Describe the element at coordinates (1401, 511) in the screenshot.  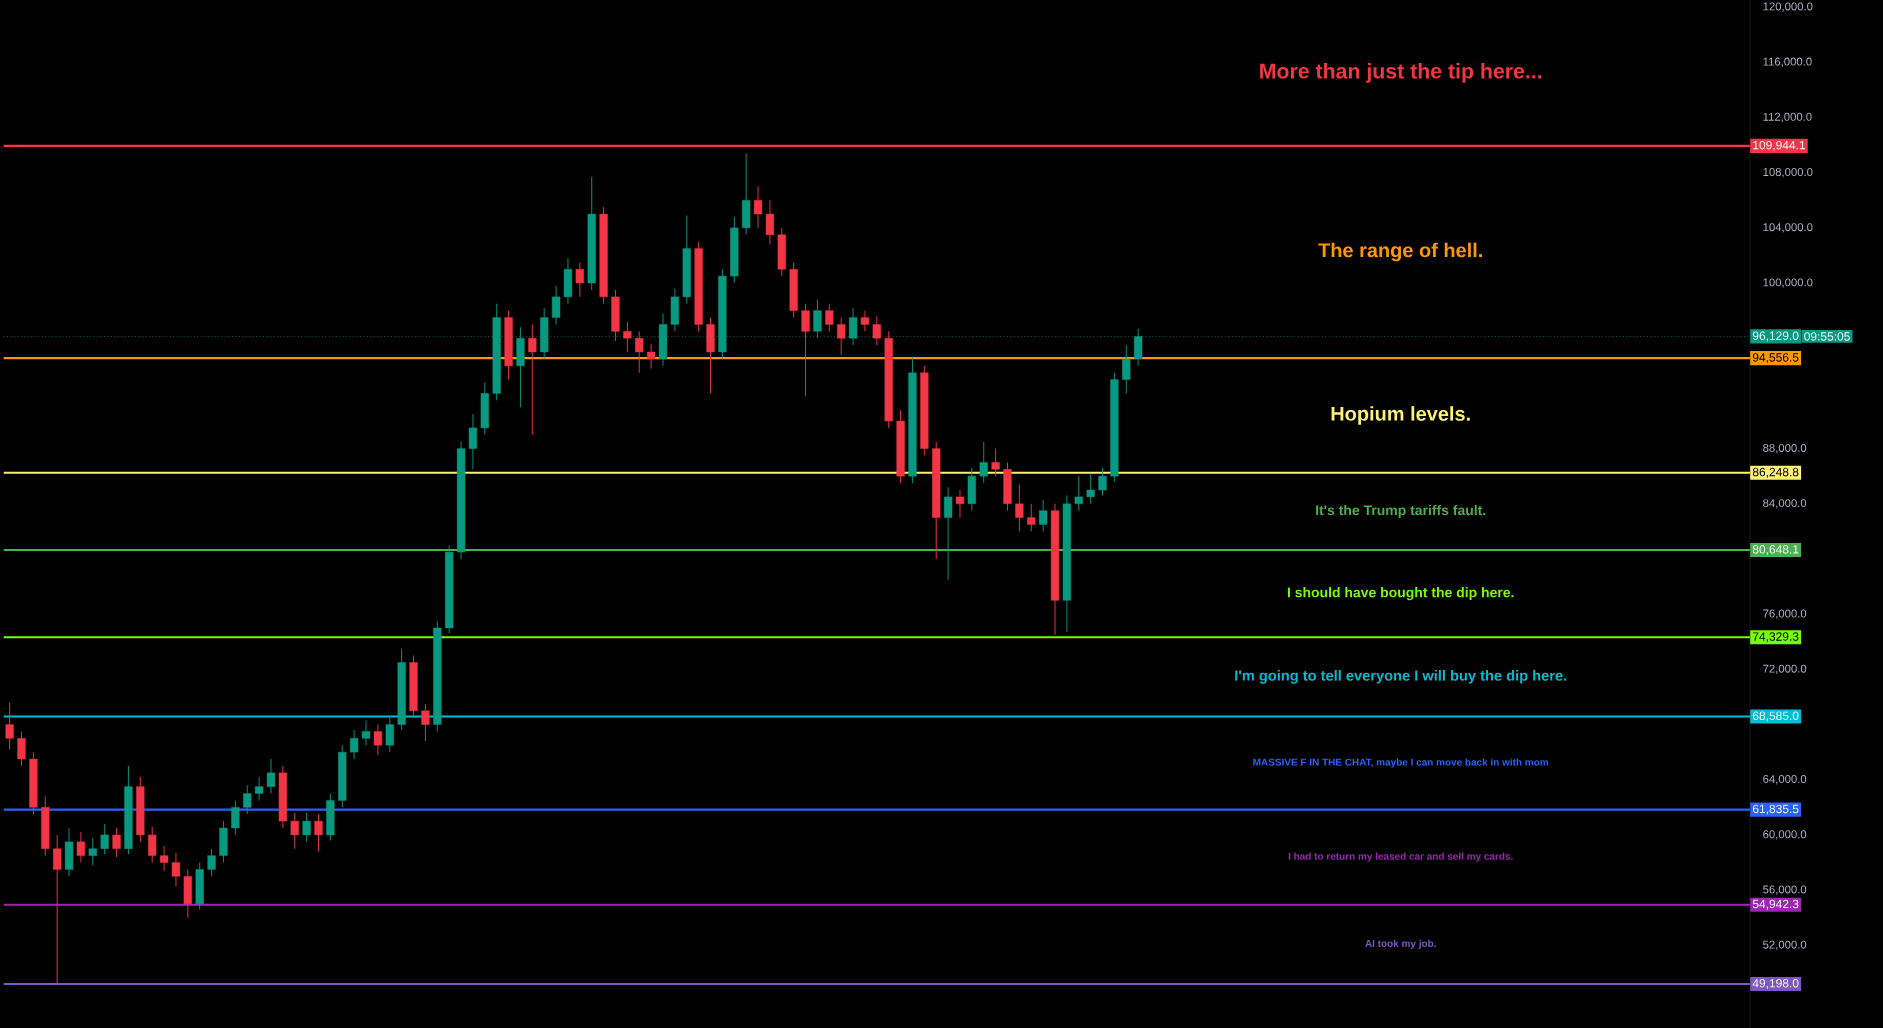
I see `annotation: It's the Trump tariffs fault.` at that location.